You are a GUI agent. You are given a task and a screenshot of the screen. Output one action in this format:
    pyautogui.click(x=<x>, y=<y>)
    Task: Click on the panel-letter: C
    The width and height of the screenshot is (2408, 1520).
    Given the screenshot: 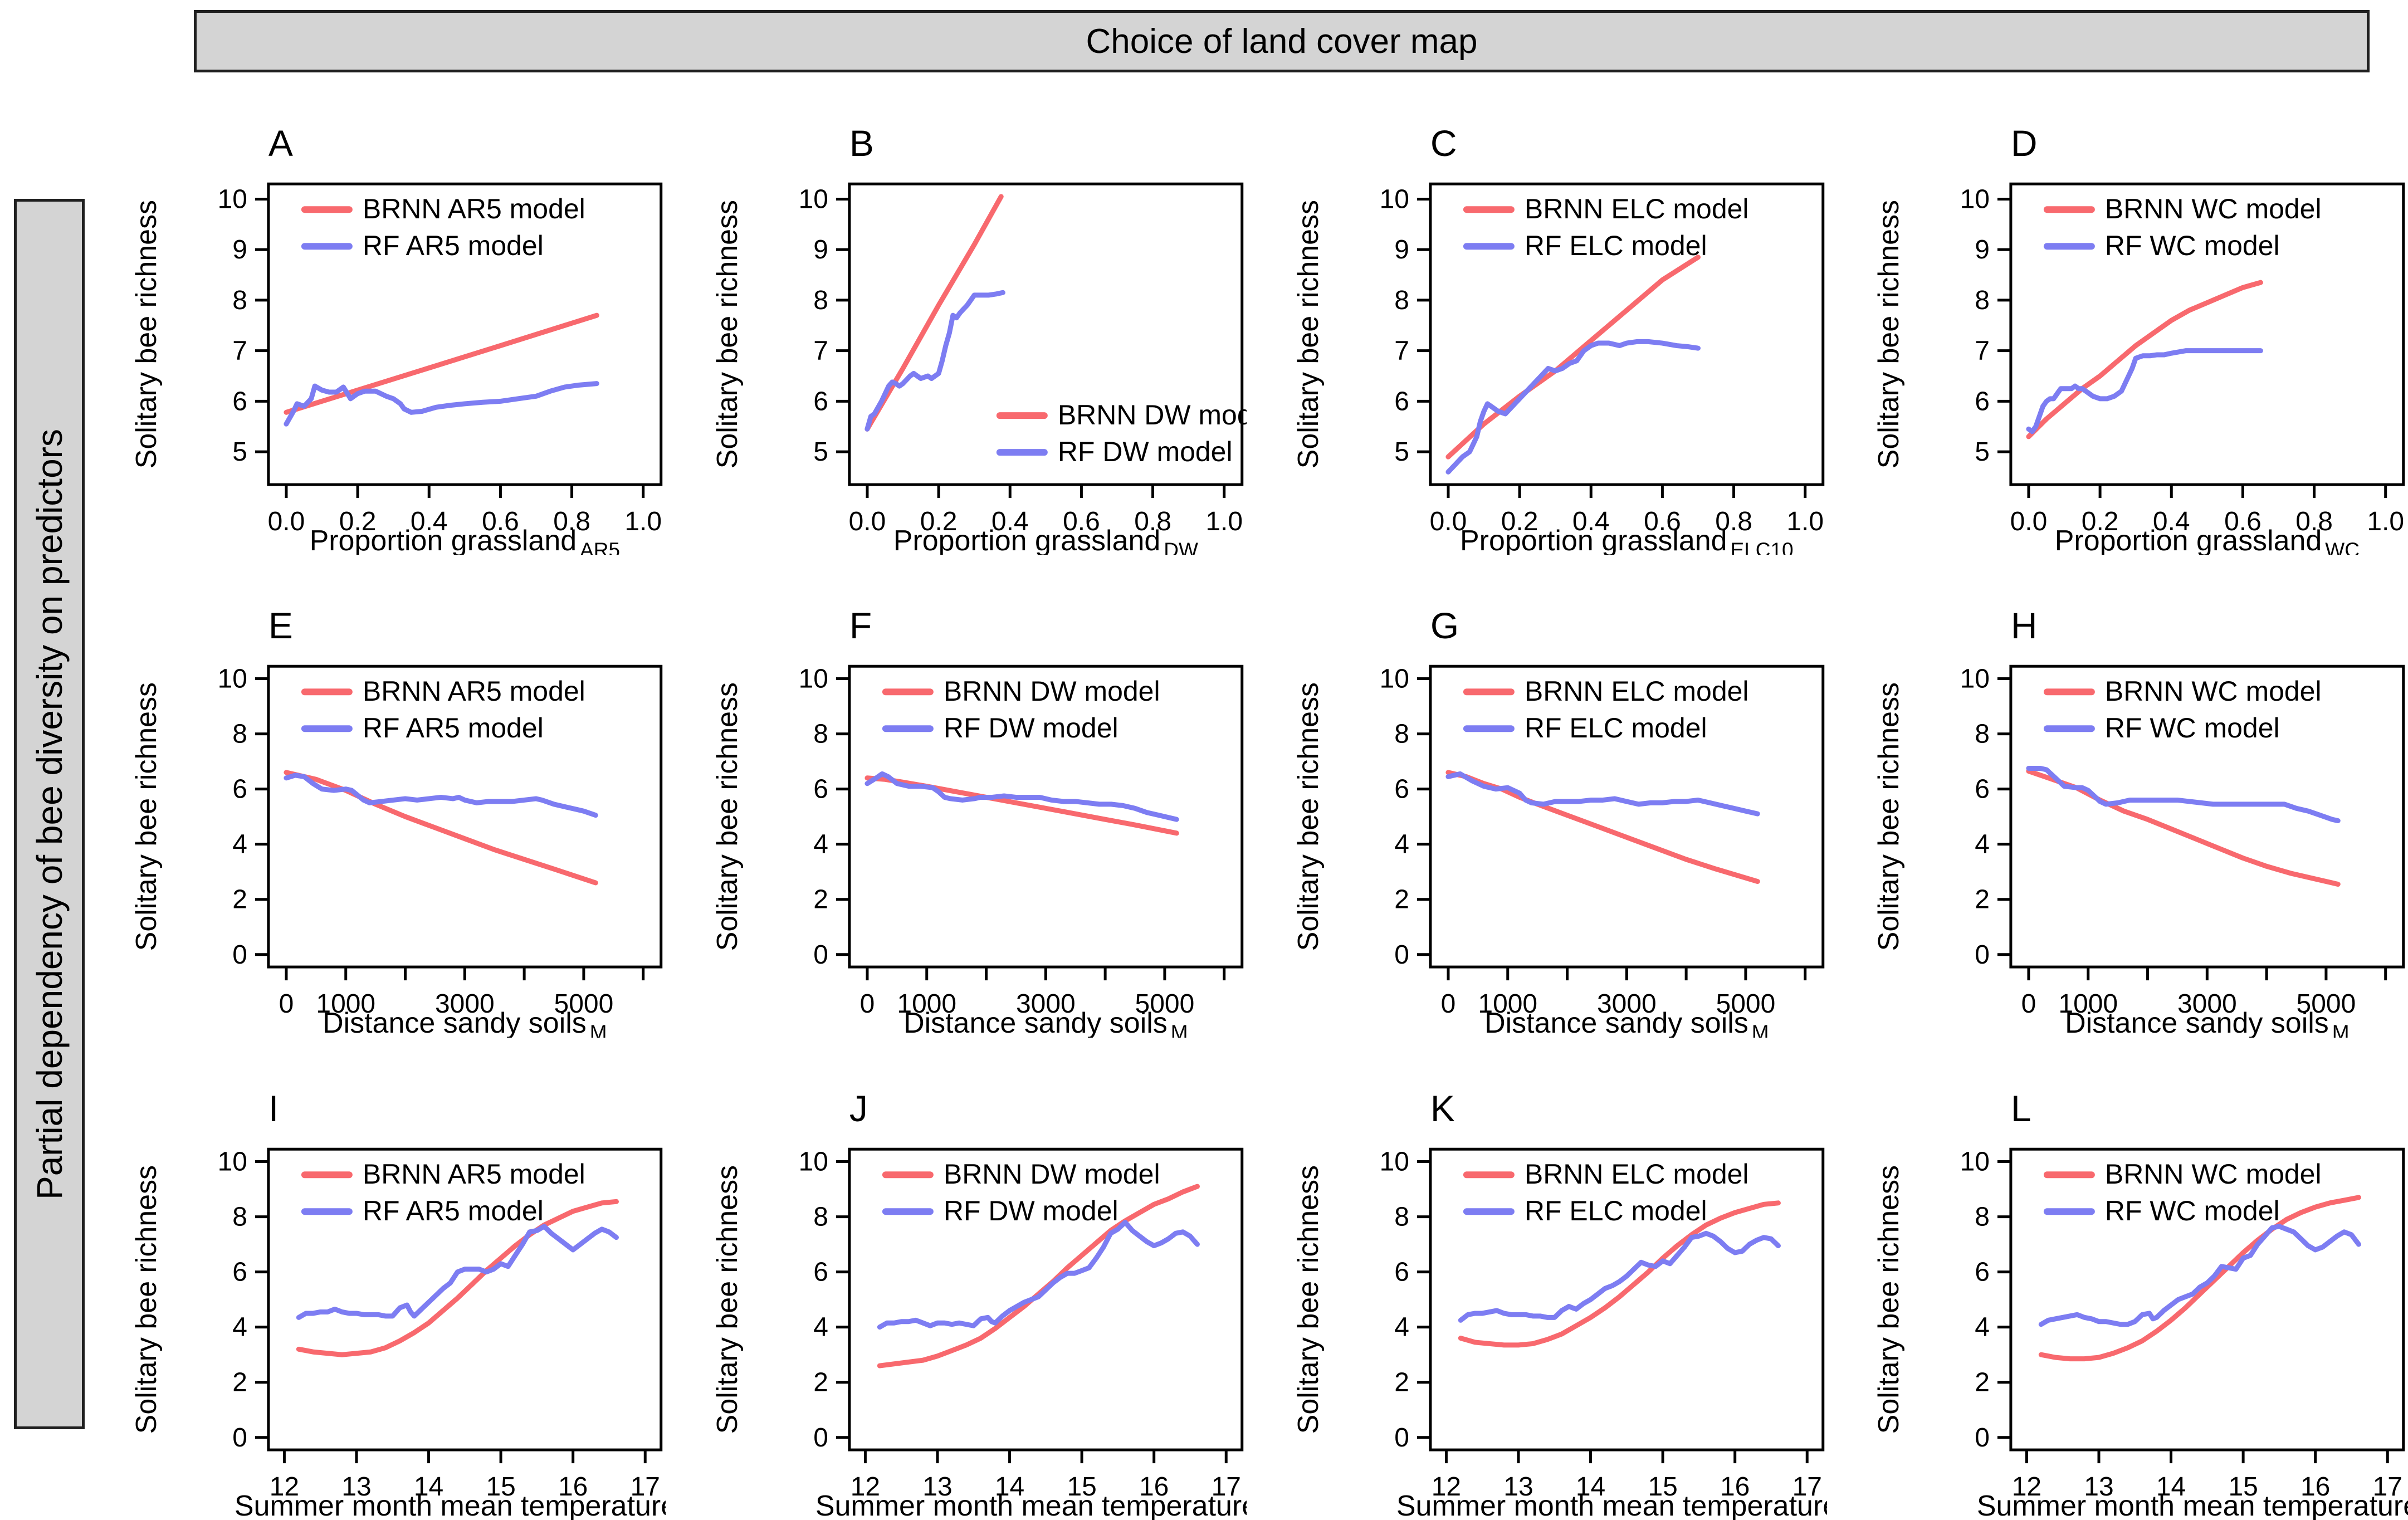 What is the action you would take?
    pyautogui.click(x=1443, y=143)
    